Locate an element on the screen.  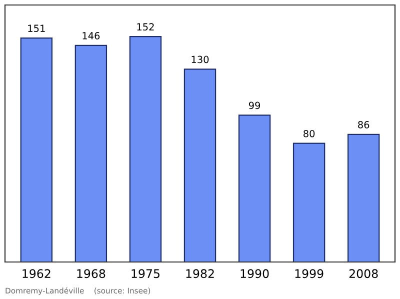
data-label: 151 is located at coordinates (36, 28).